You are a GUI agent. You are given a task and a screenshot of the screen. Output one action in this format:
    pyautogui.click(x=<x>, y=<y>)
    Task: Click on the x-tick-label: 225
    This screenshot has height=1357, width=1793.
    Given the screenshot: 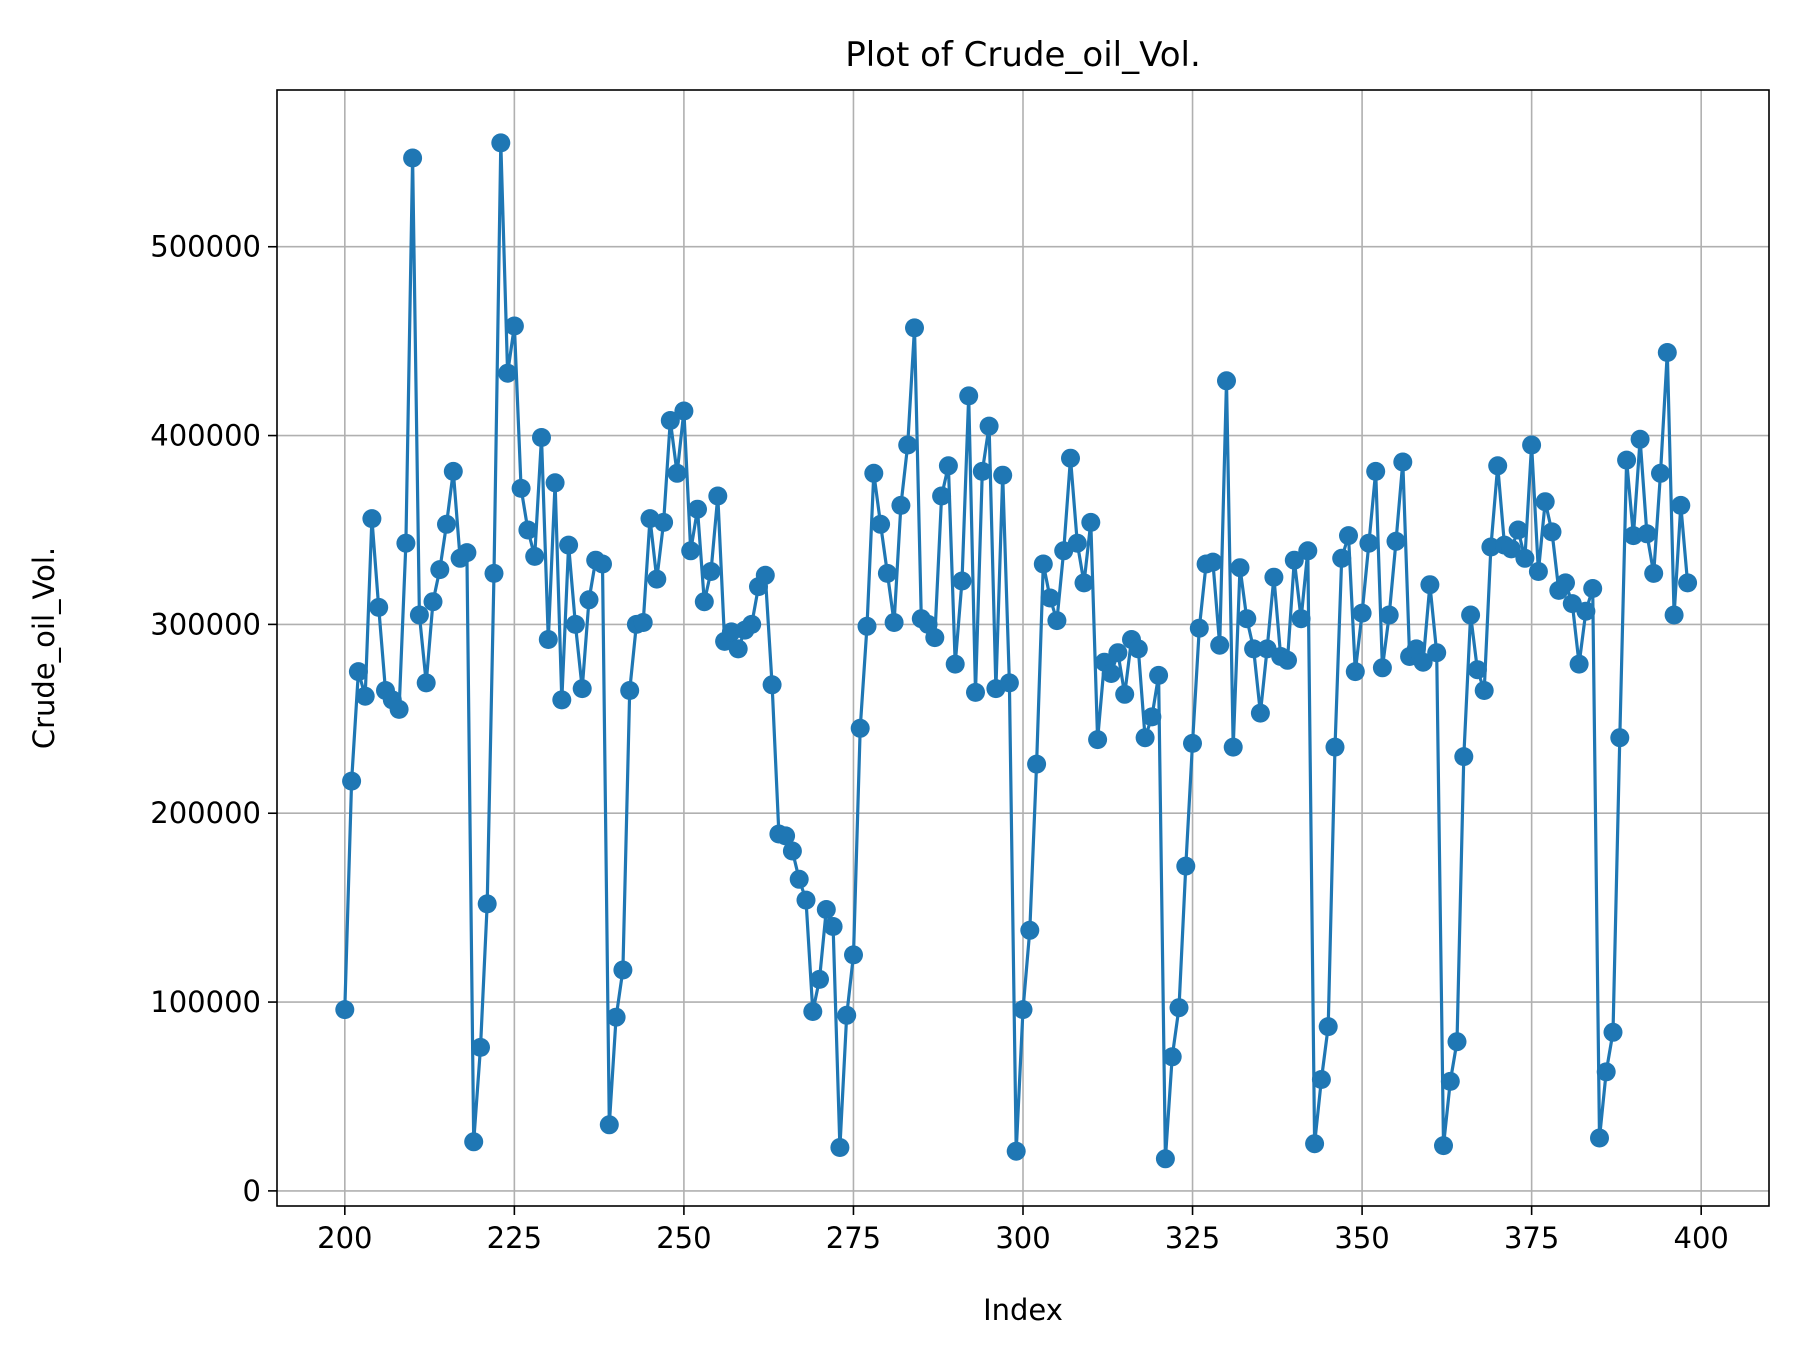 What is the action you would take?
    pyautogui.click(x=514, y=1238)
    